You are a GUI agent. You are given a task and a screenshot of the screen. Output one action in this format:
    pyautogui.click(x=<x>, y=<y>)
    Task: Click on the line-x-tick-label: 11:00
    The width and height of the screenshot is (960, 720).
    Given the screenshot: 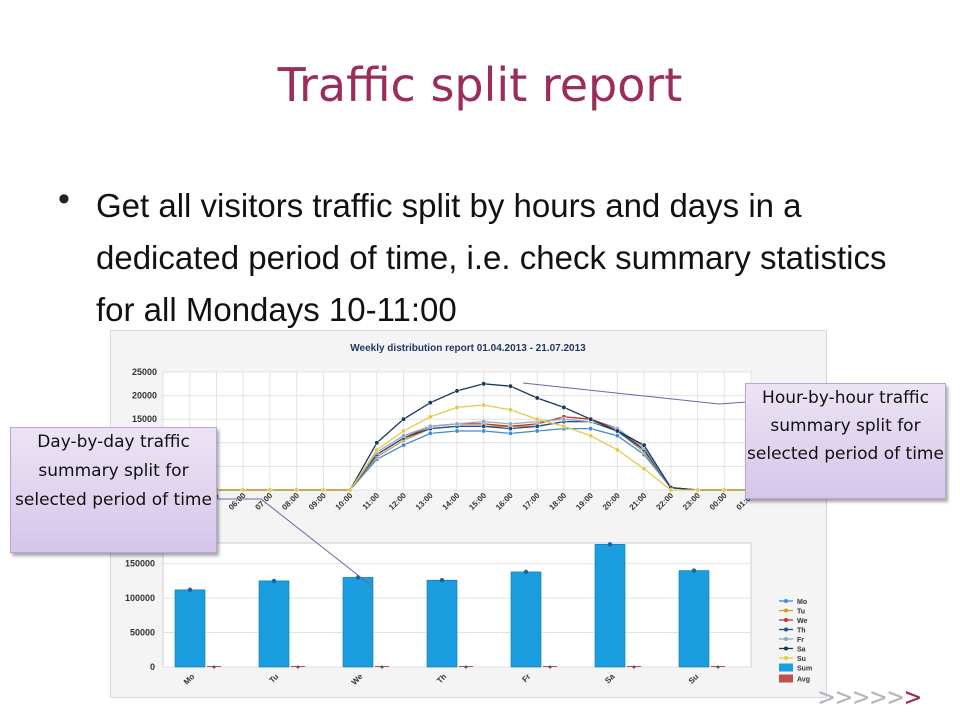 What is the action you would take?
    pyautogui.click(x=371, y=501)
    